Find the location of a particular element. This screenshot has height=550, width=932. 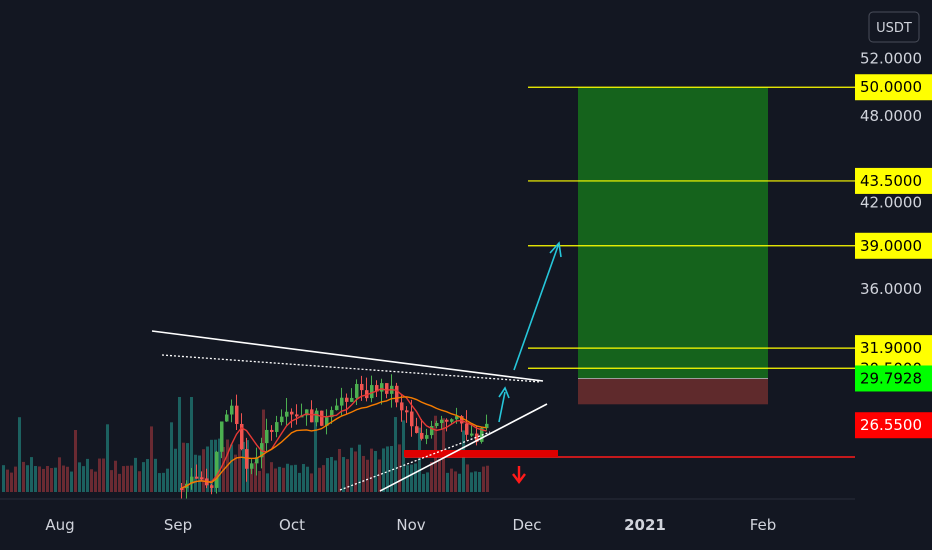

stop-loss-price-tag: 26.5500 is located at coordinates (891, 425).